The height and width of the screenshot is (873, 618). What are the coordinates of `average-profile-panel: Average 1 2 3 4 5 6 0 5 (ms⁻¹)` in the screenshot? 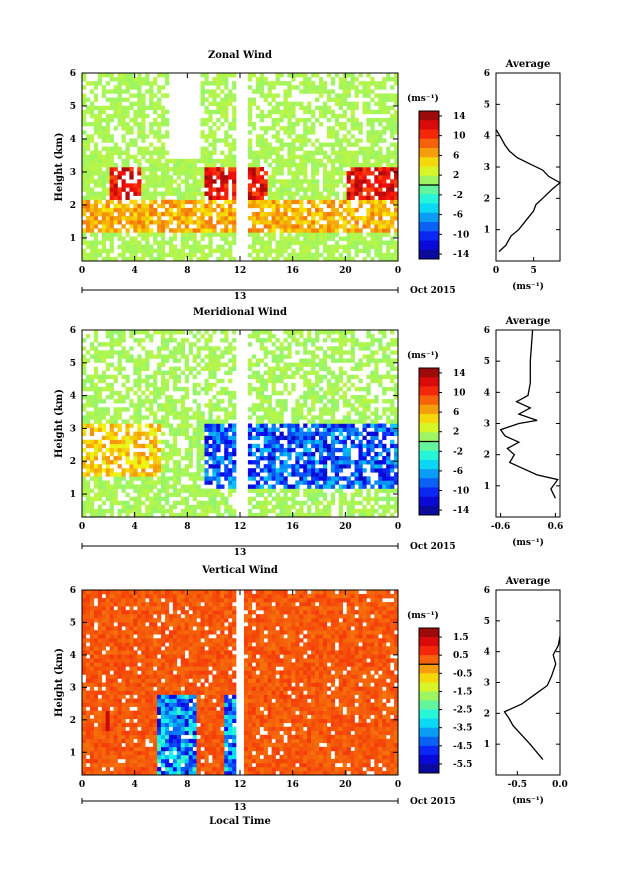 It's located at (523, 175).